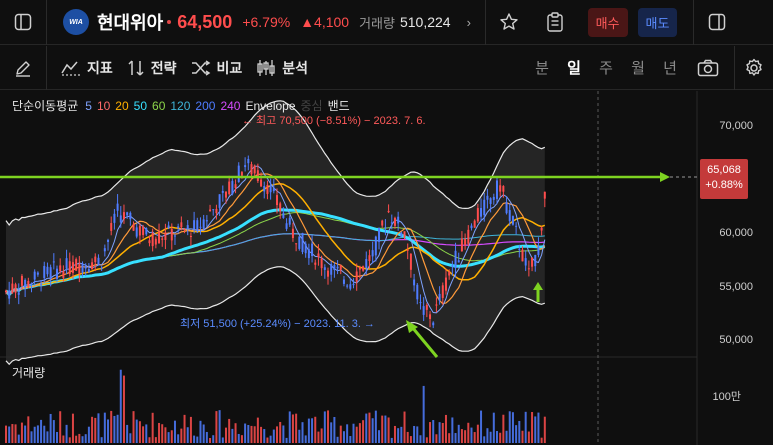 The height and width of the screenshot is (445, 773). I want to click on clipboard-icon, so click(554, 22).